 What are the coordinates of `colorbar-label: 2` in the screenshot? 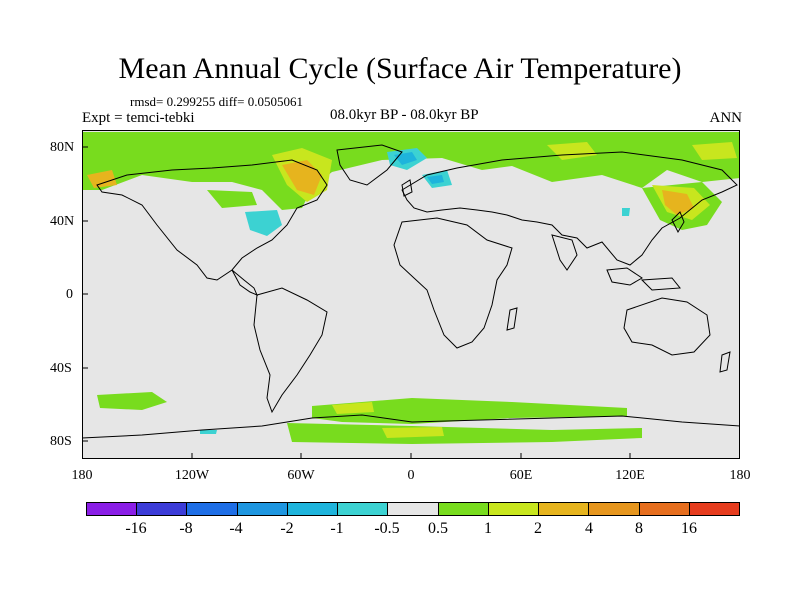 It's located at (538, 528).